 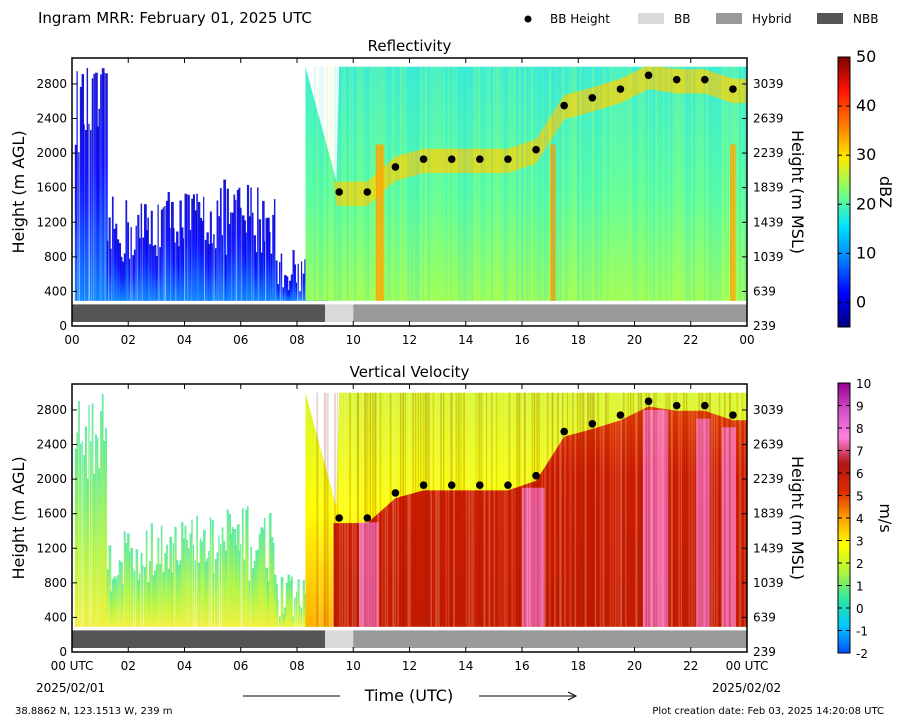 What do you see at coordinates (860, 564) in the screenshot?
I see `cbar-tick-label: 2` at bounding box center [860, 564].